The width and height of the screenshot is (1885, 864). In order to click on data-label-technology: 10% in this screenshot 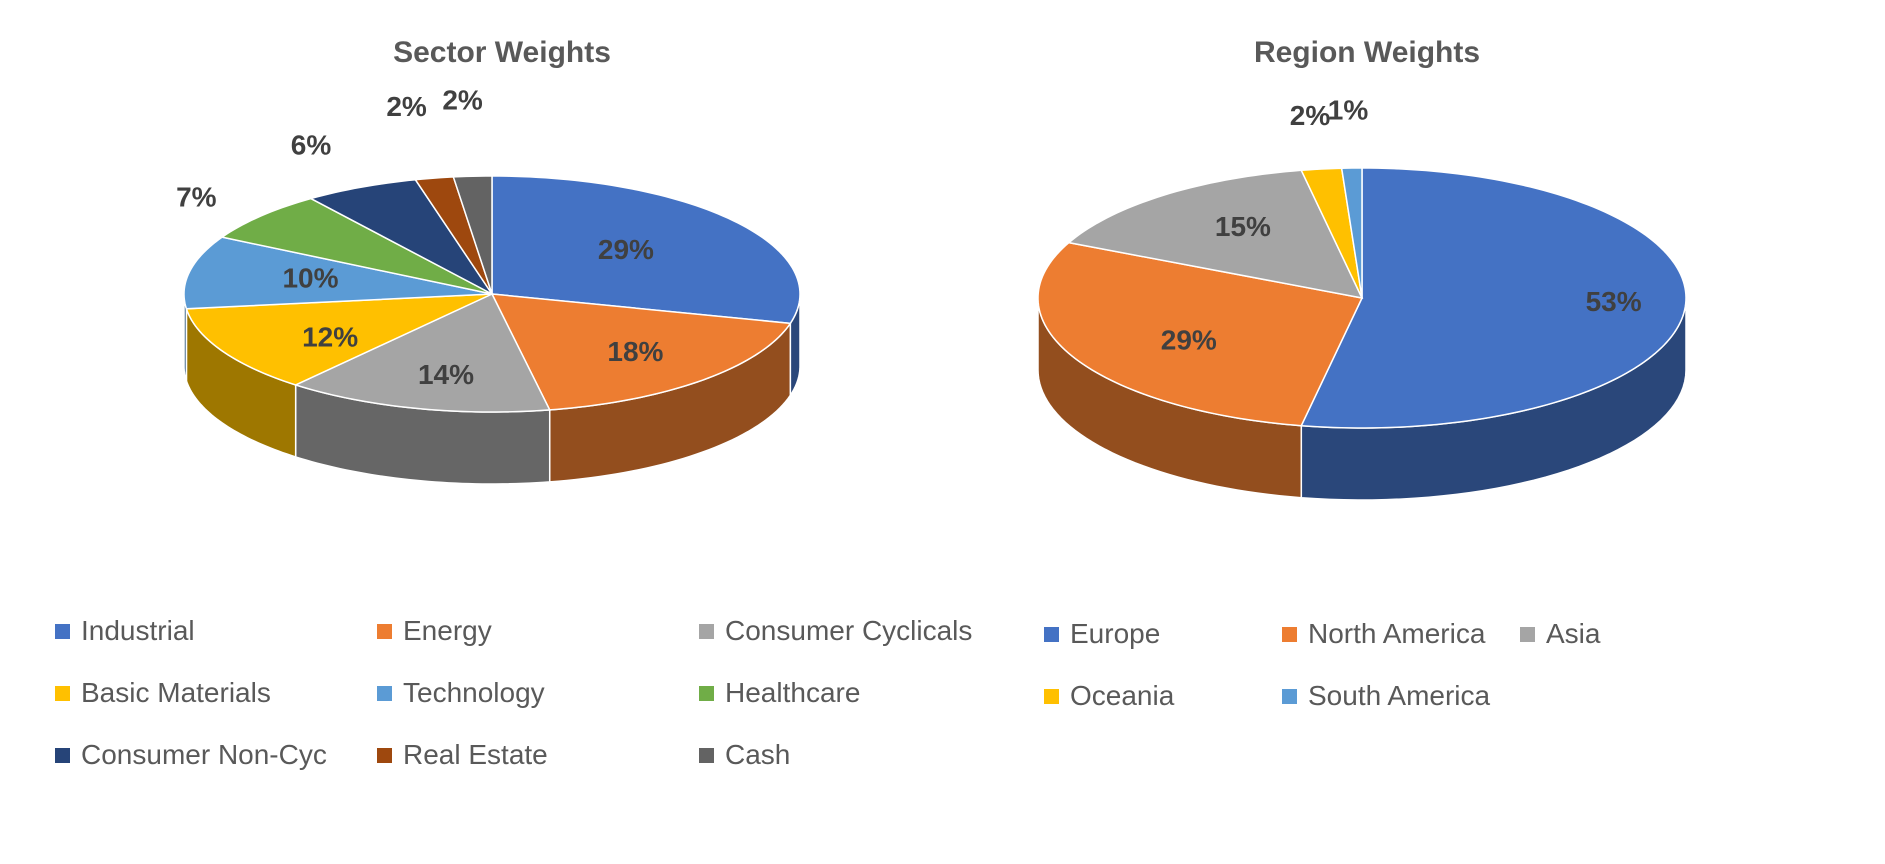, I will do `click(310, 277)`.